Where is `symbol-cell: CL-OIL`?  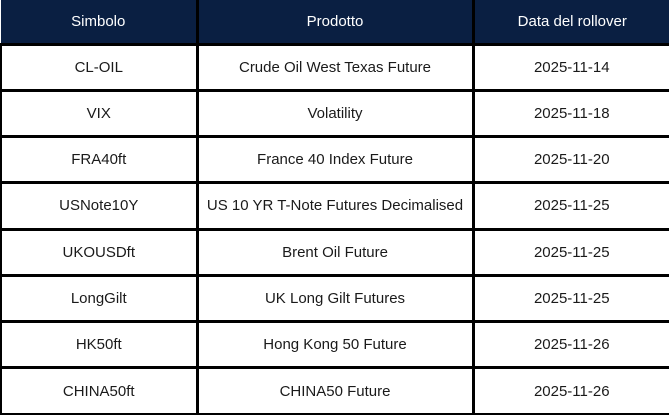
symbol-cell: CL-OIL is located at coordinates (99, 67).